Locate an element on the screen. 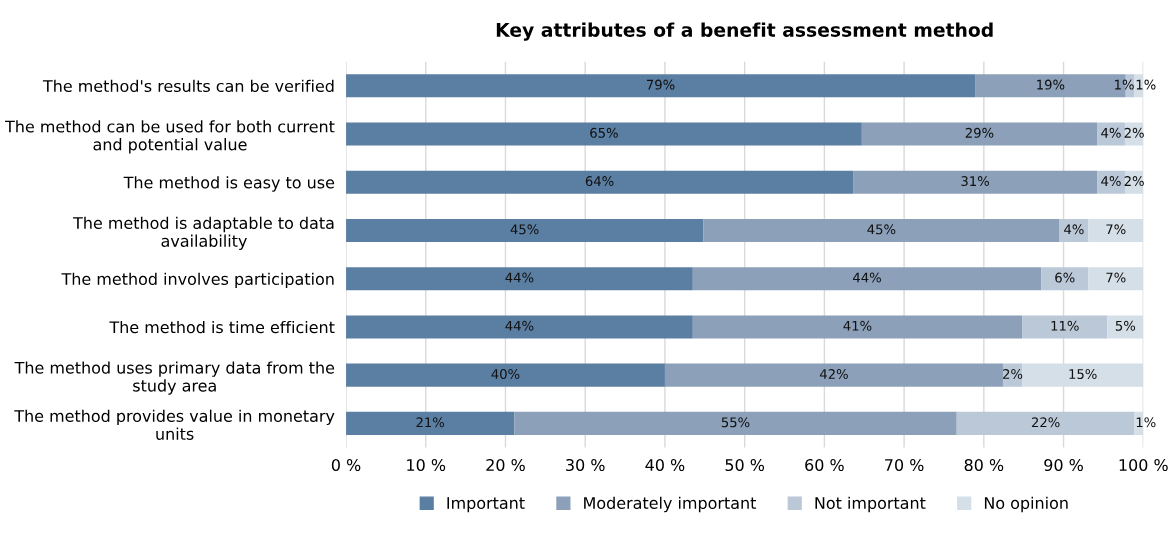 Image resolution: width=1169 pixels, height=536 pixels. data-label: 22% is located at coordinates (1045, 422).